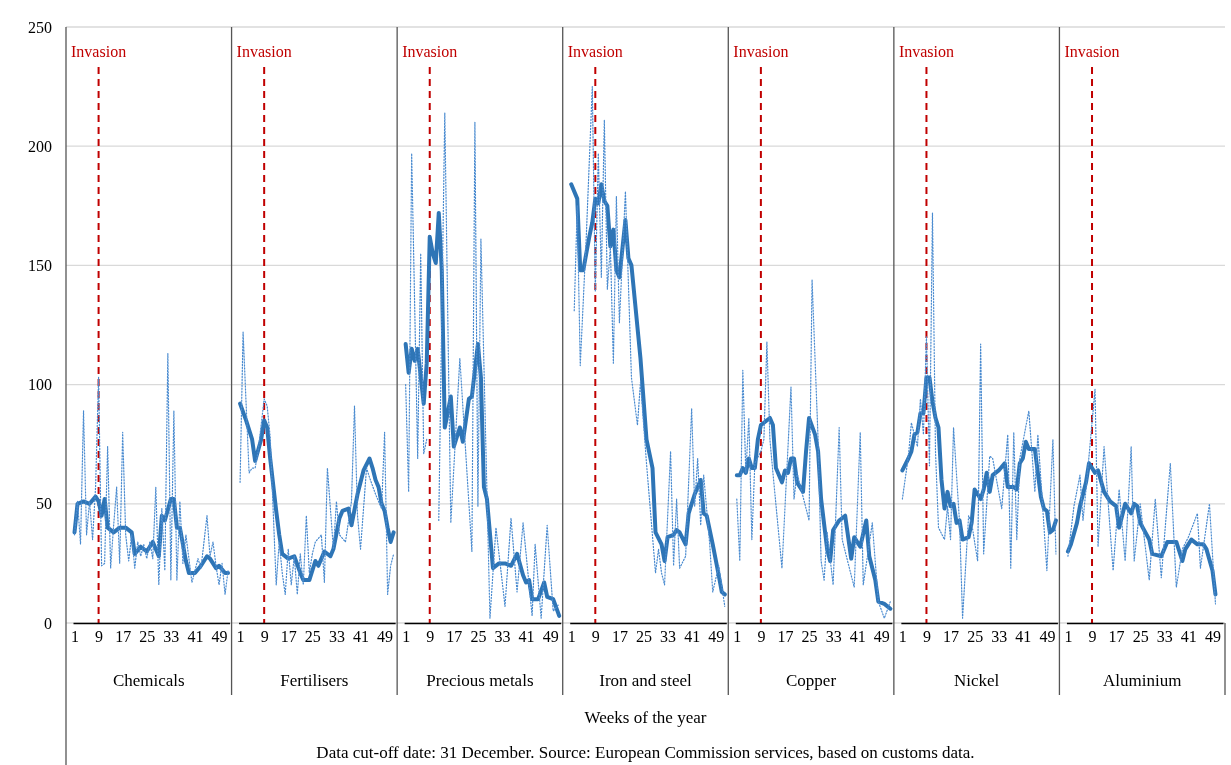 This screenshot has width=1231, height=765. Describe the element at coordinates (1142, 680) in the screenshot. I see `x-axis-title: Aluminium` at that location.